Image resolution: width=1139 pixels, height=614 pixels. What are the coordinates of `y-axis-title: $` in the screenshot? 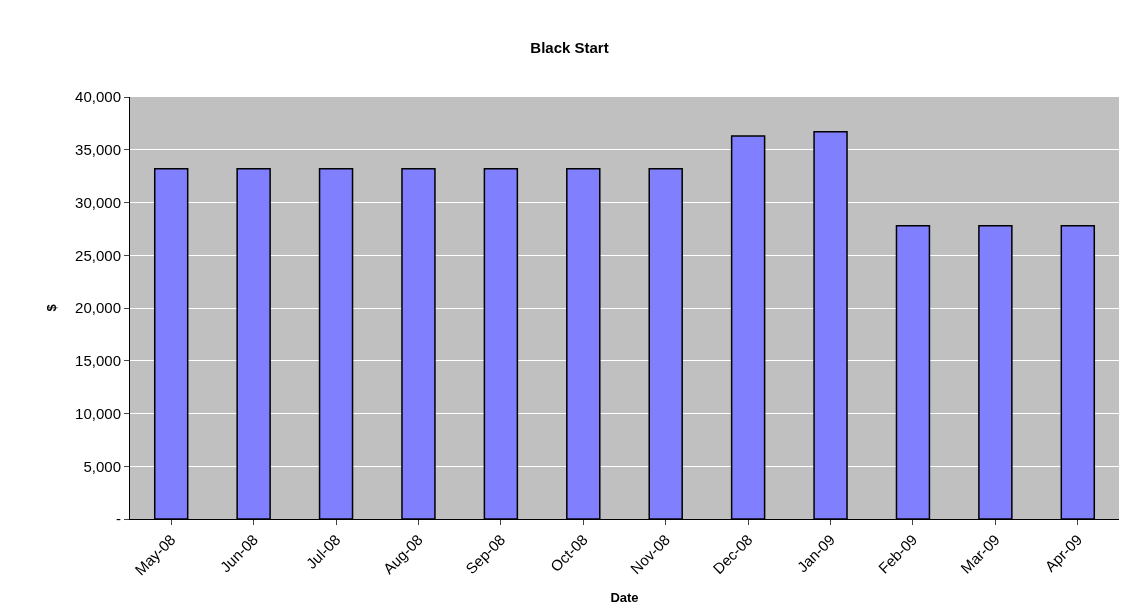 It's located at (52, 307).